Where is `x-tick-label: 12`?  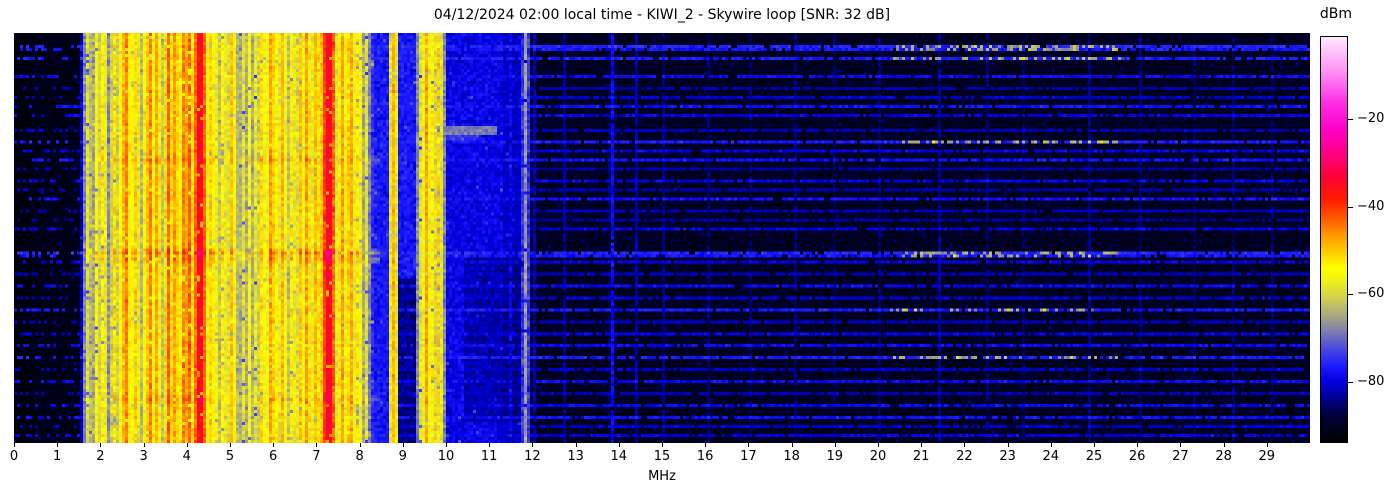
x-tick-label: 12 is located at coordinates (532, 456).